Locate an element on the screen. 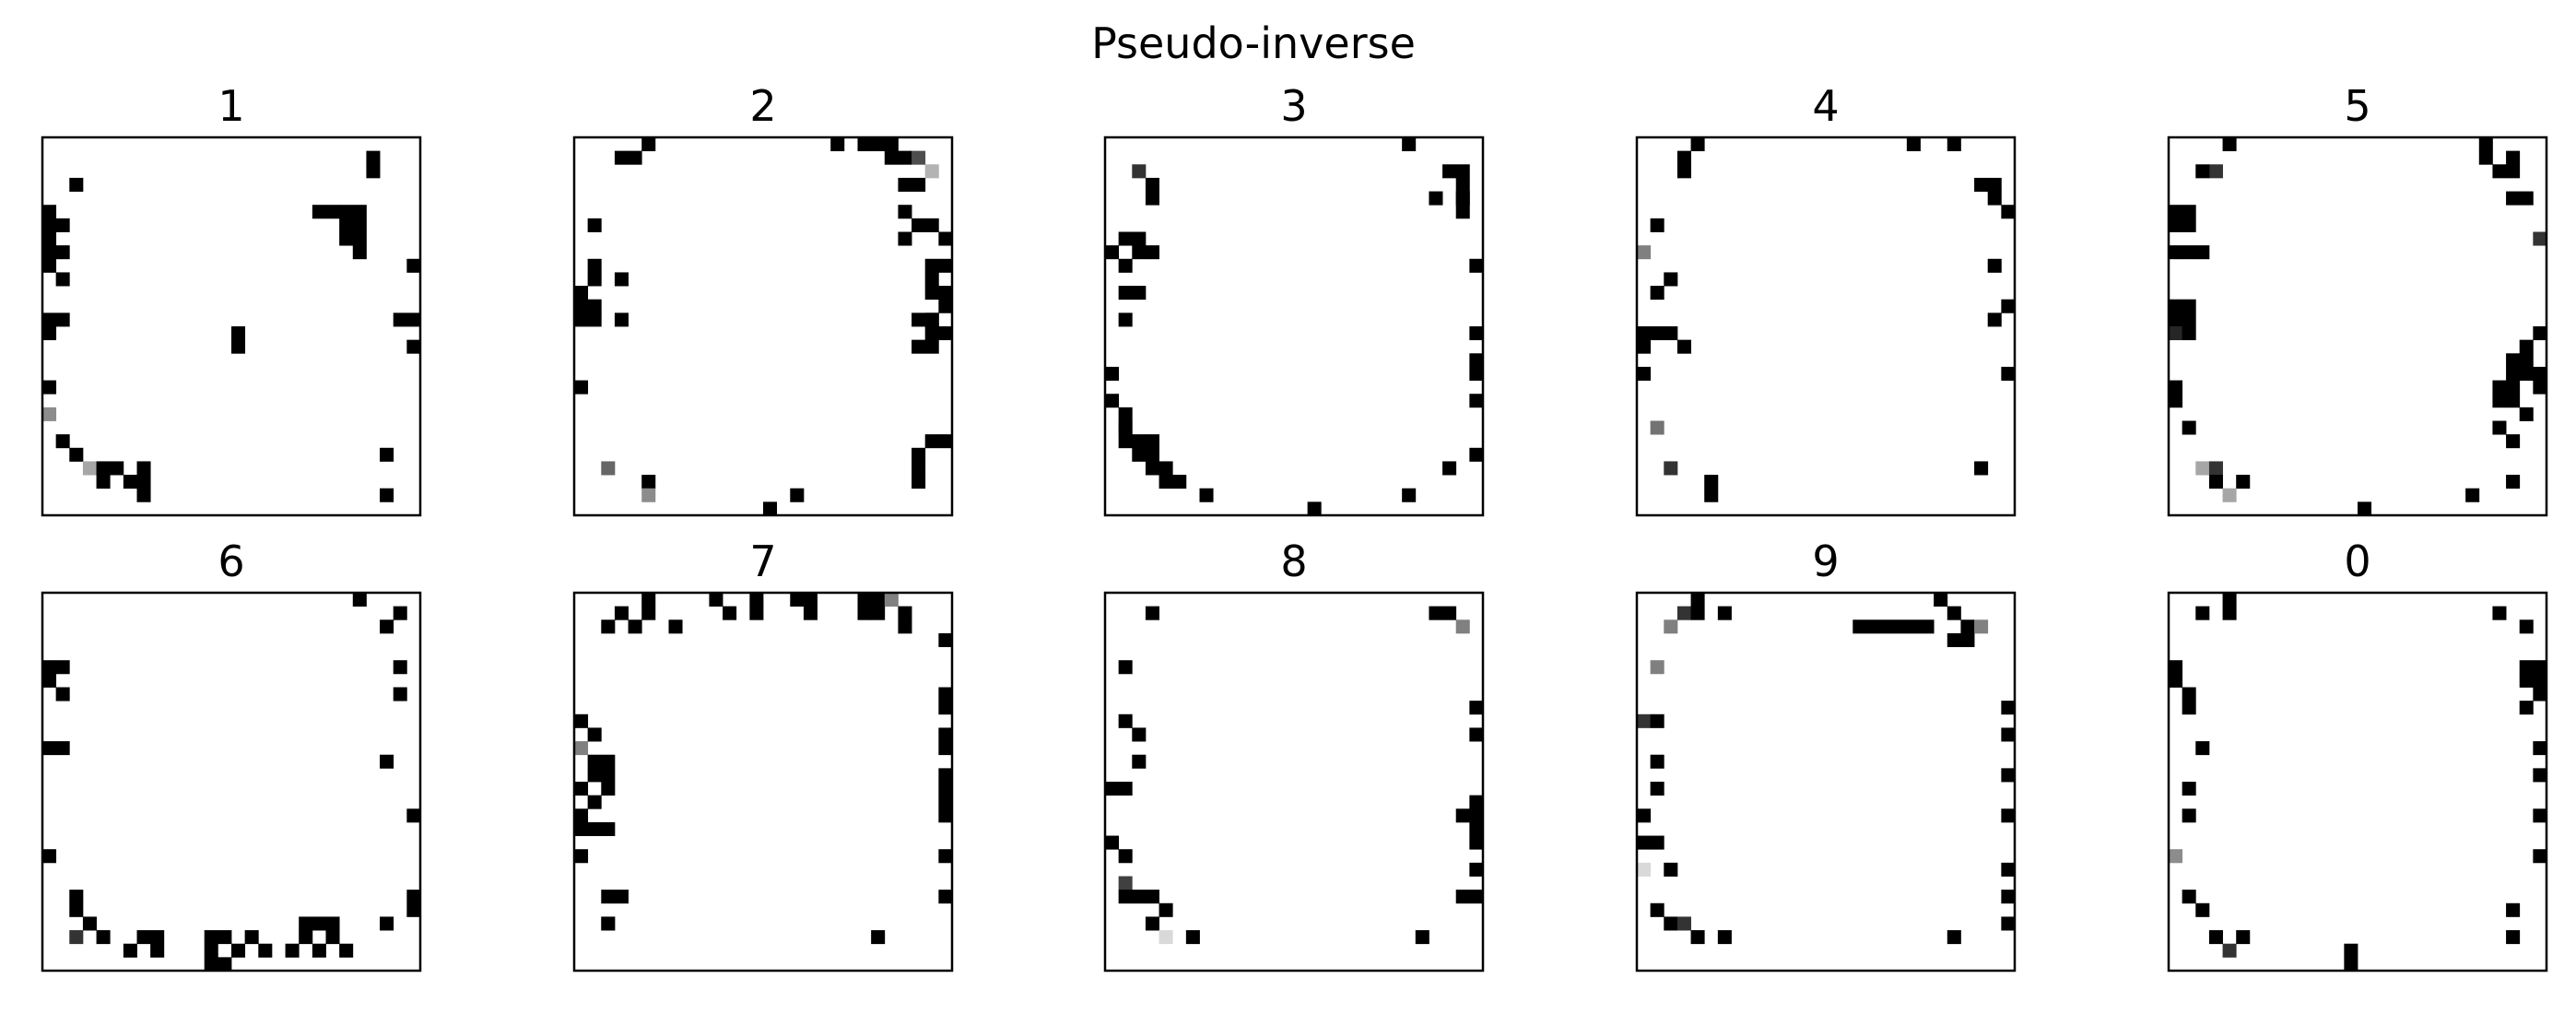 This screenshot has height=1014, width=2576. panel-title: 3 is located at coordinates (1293, 106).